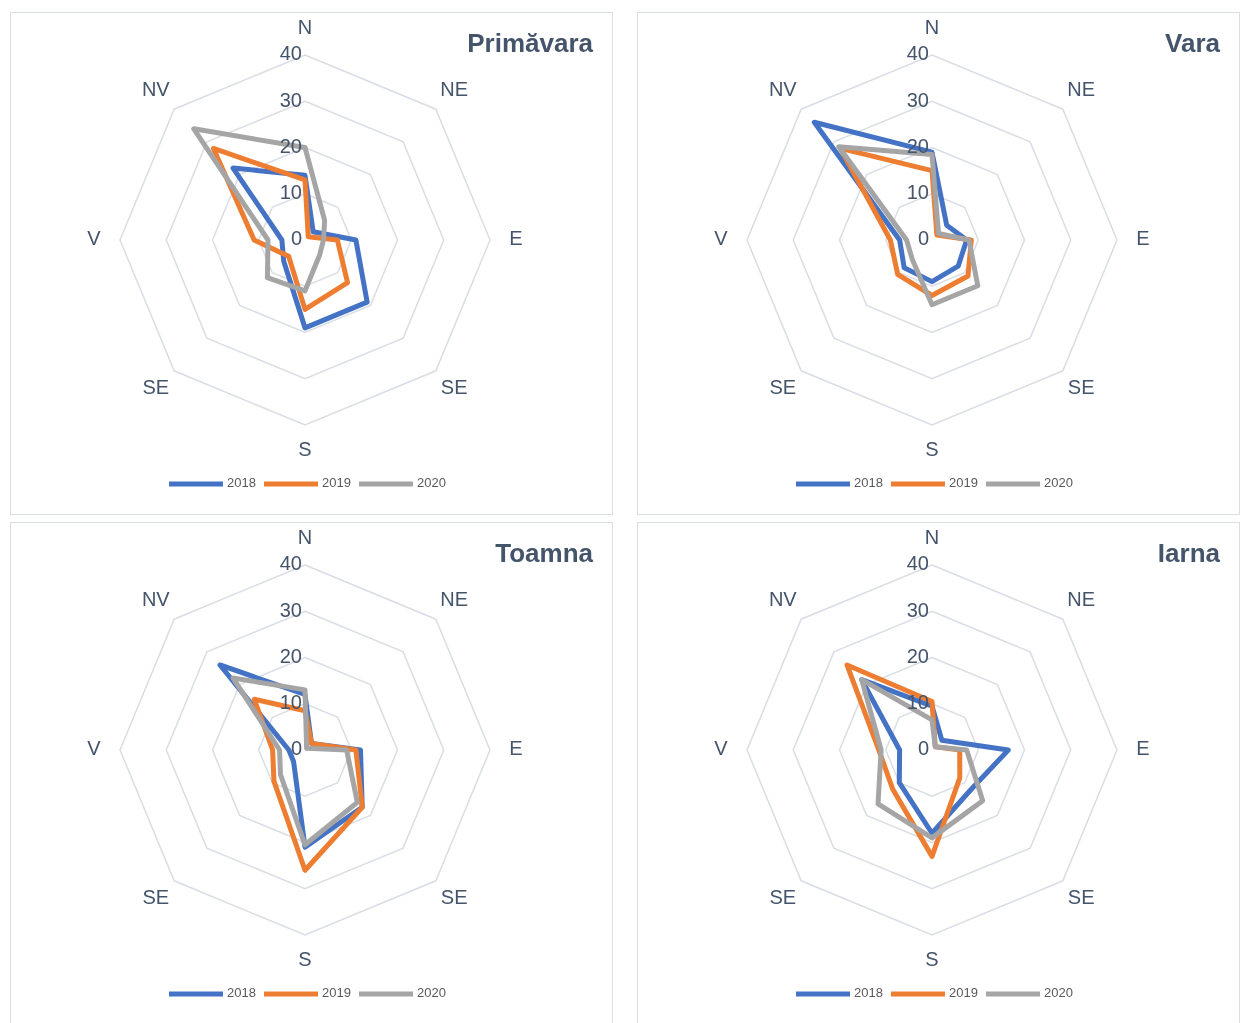 The width and height of the screenshot is (1241, 1023). Describe the element at coordinates (530, 42) in the screenshot. I see `chart-title: Primăvara` at that location.